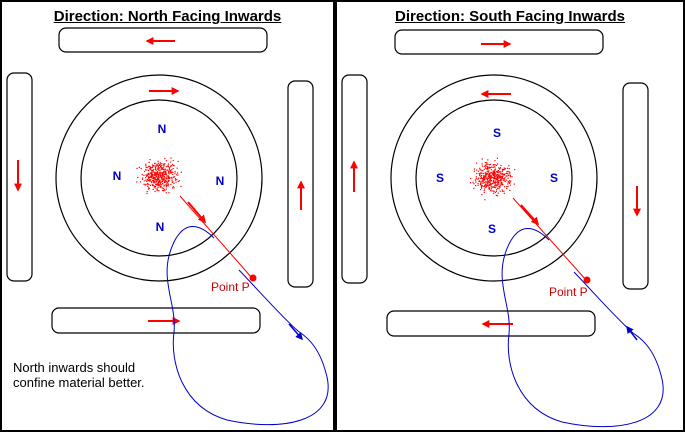  I want to click on pole-label-top: S, so click(497, 133).